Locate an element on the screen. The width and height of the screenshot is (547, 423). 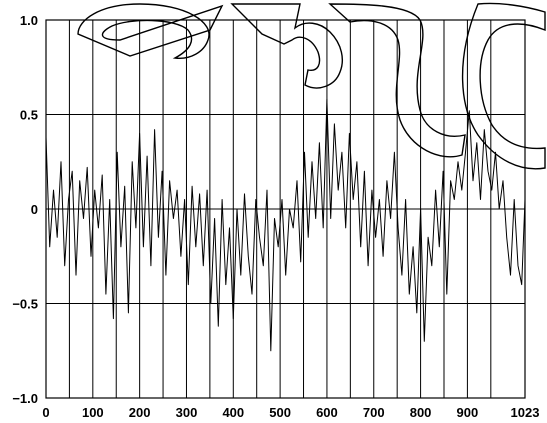
y-tick-label: 0.5 is located at coordinates (29, 115).